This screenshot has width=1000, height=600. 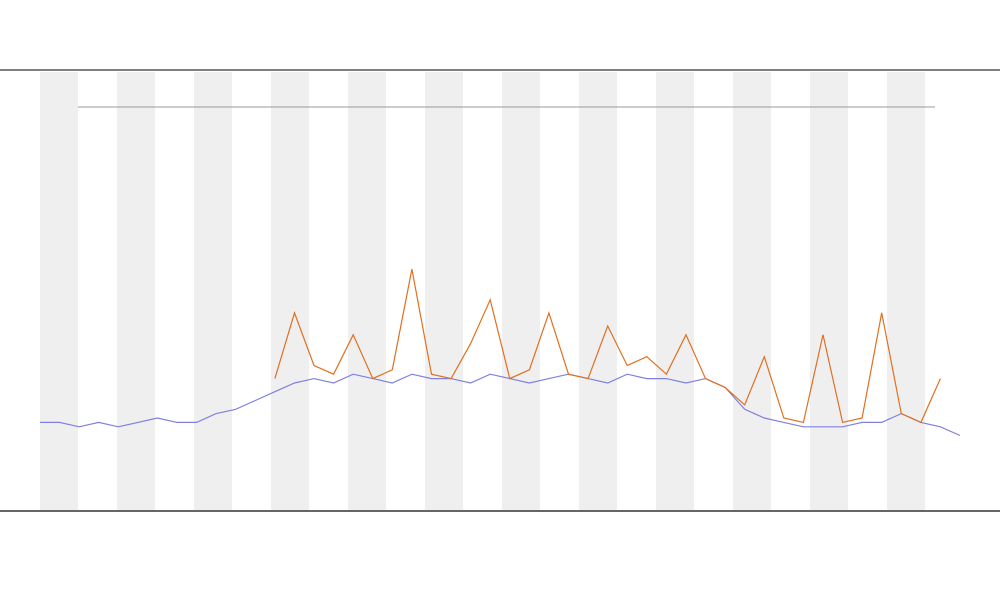 What do you see at coordinates (500, 405) in the screenshot?
I see `series-line` at bounding box center [500, 405].